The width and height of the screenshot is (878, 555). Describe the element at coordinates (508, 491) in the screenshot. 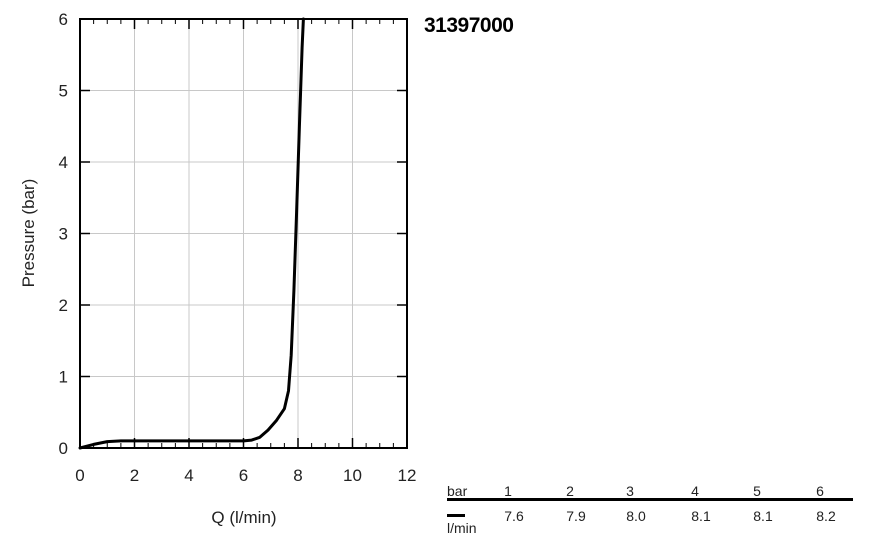

I see `table-pressure-cell: 1` at that location.